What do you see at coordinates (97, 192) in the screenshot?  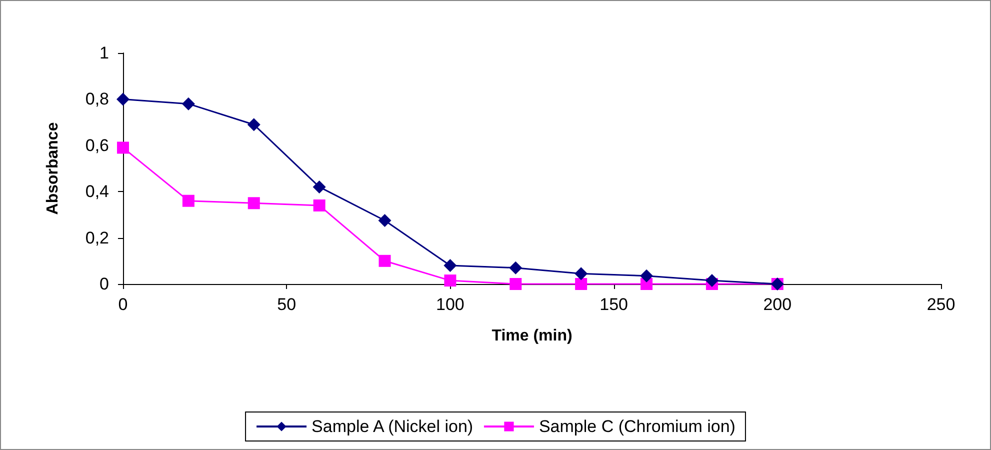 I see `y-tick-label: 0,4` at bounding box center [97, 192].